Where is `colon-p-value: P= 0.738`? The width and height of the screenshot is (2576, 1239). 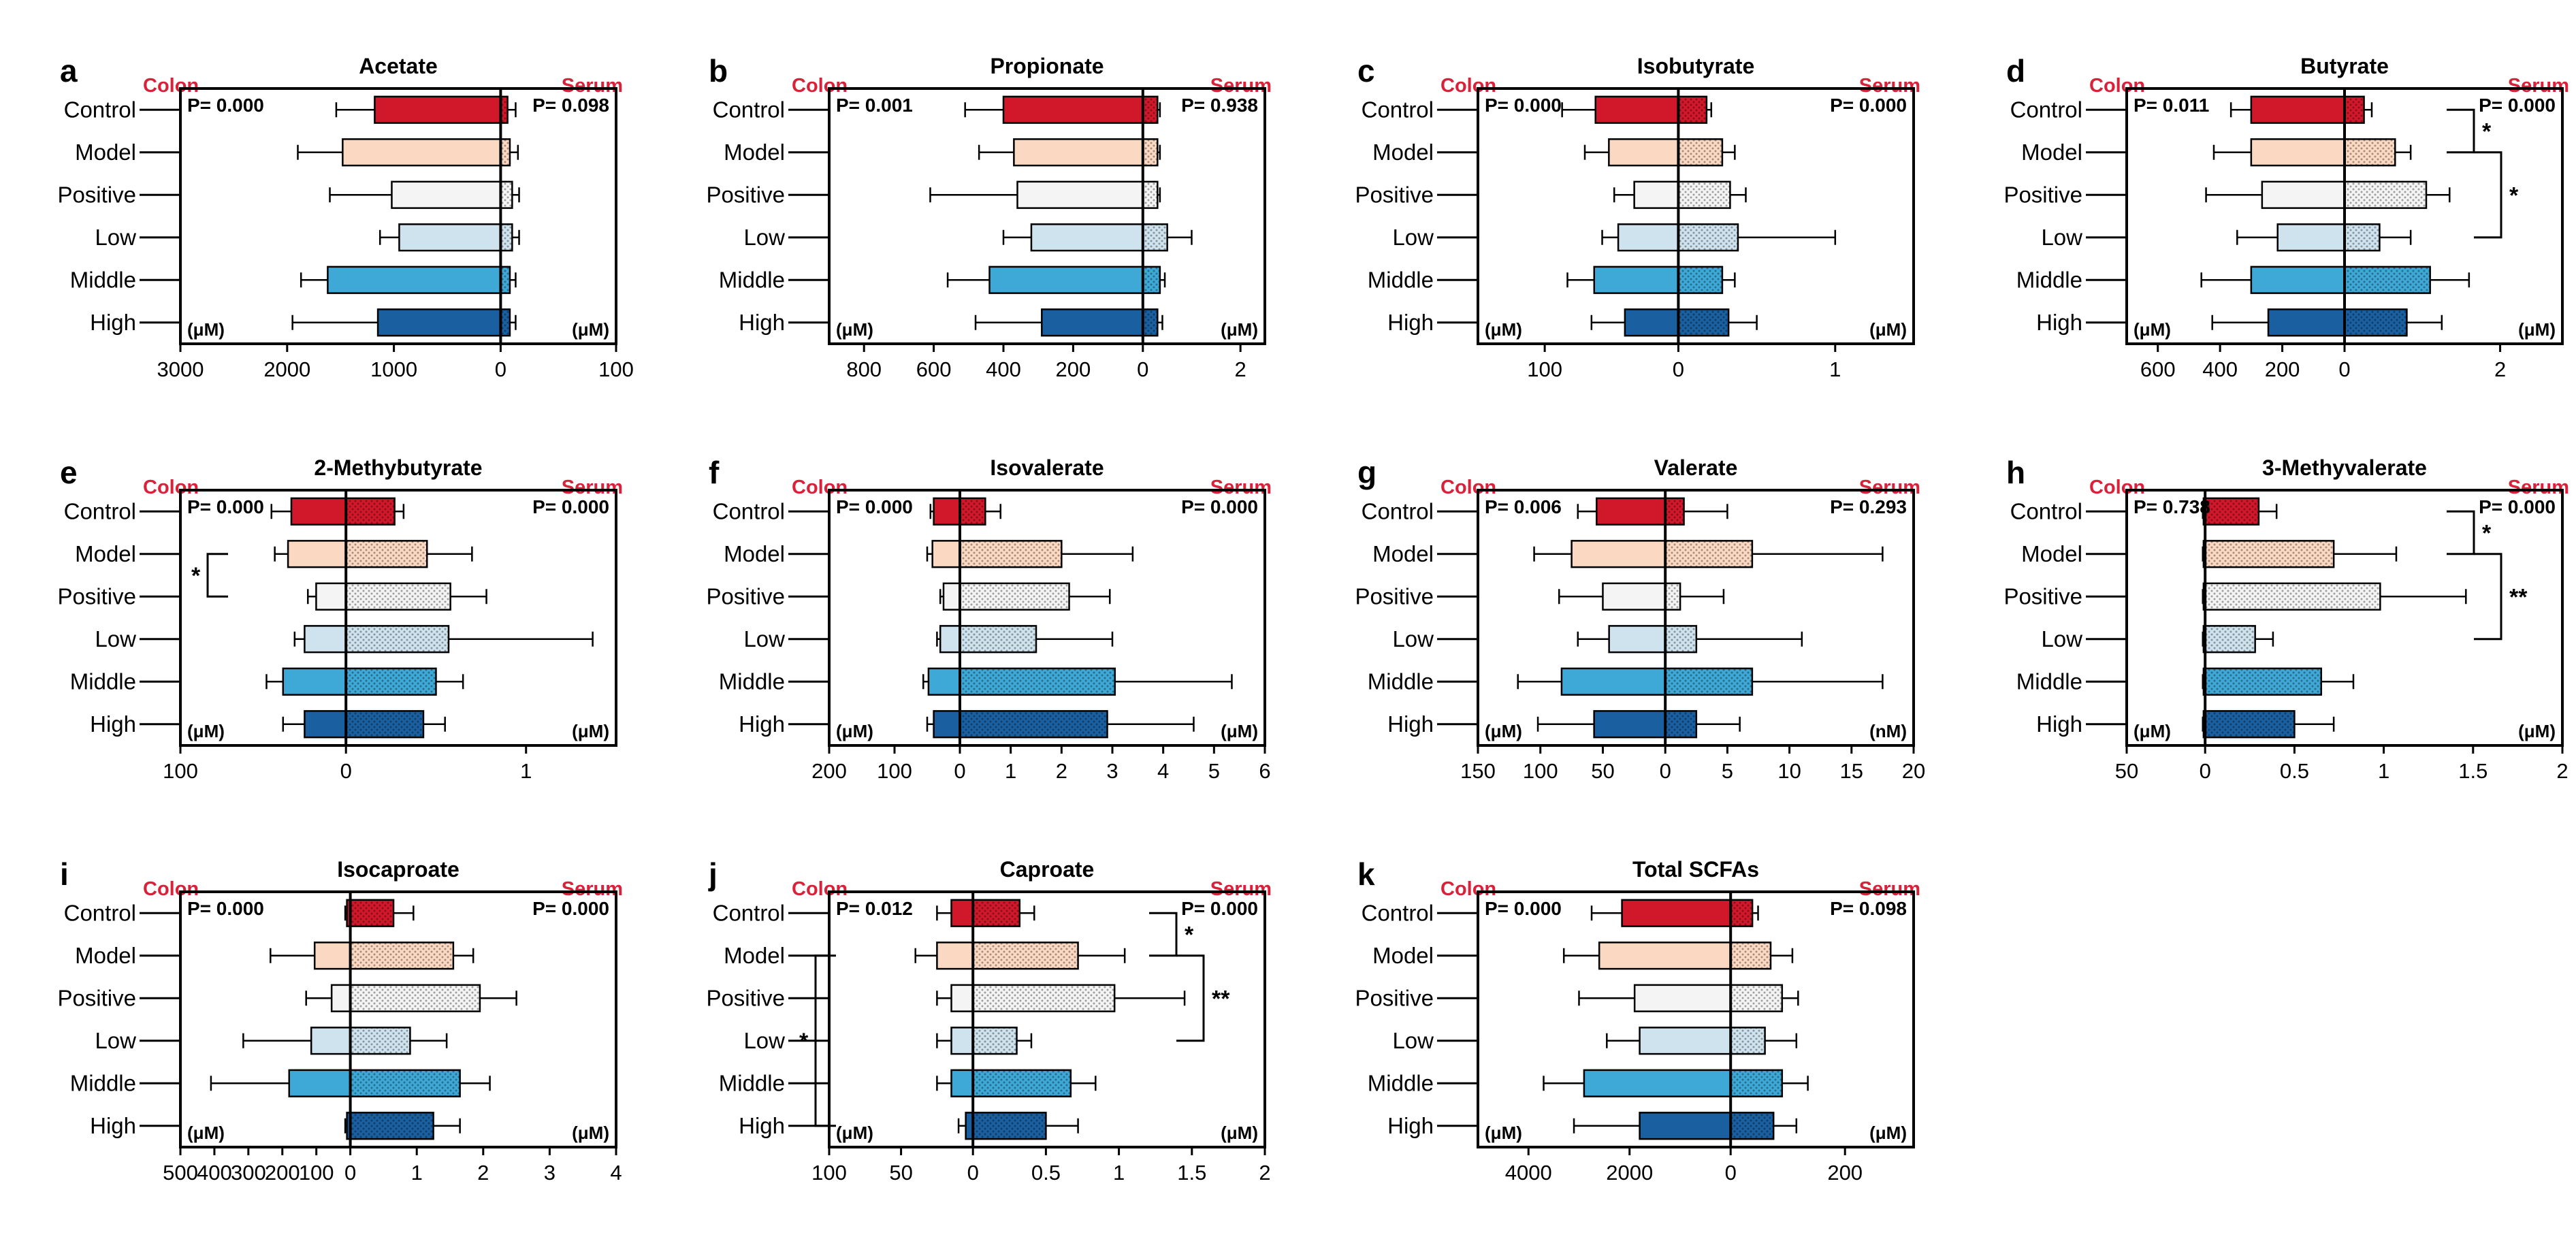 colon-p-value: P= 0.738 is located at coordinates (2172, 506).